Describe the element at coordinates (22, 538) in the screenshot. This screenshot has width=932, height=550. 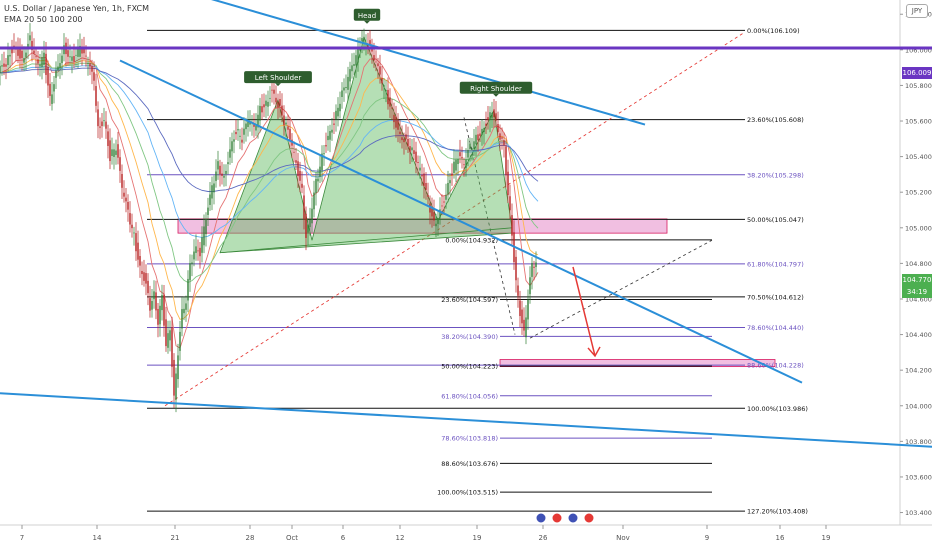
I see `x-tick-label: 7` at that location.